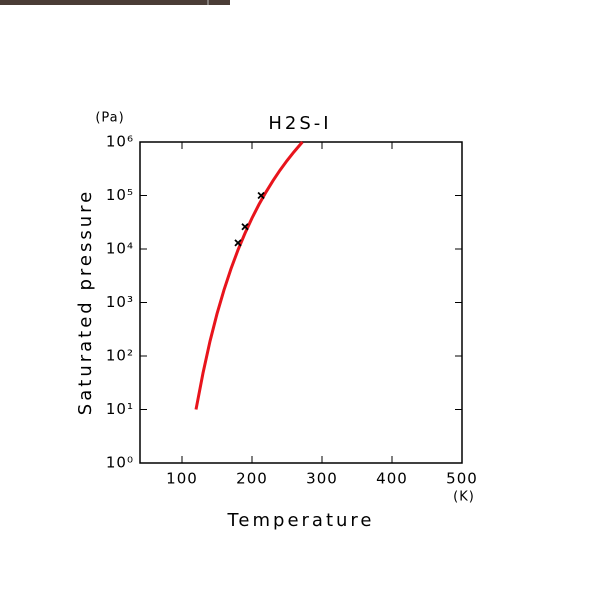 This screenshot has width=604, height=604. What do you see at coordinates (120, 302) in the screenshot?
I see `y-tick-label: 10³` at bounding box center [120, 302].